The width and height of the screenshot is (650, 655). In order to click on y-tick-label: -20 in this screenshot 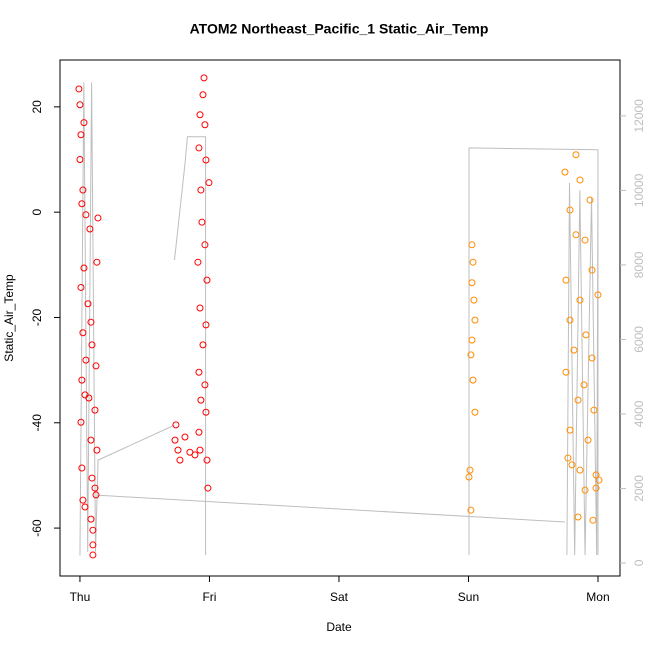, I will do `click(37, 317)`.